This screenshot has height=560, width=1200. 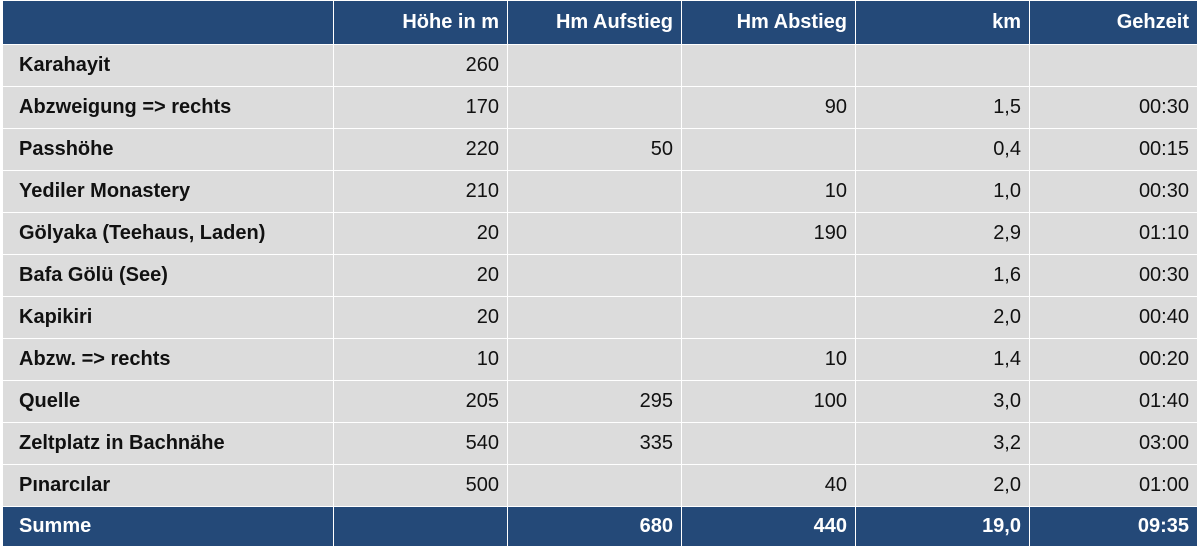 I want to click on cell-km: 1,0, so click(x=942, y=191).